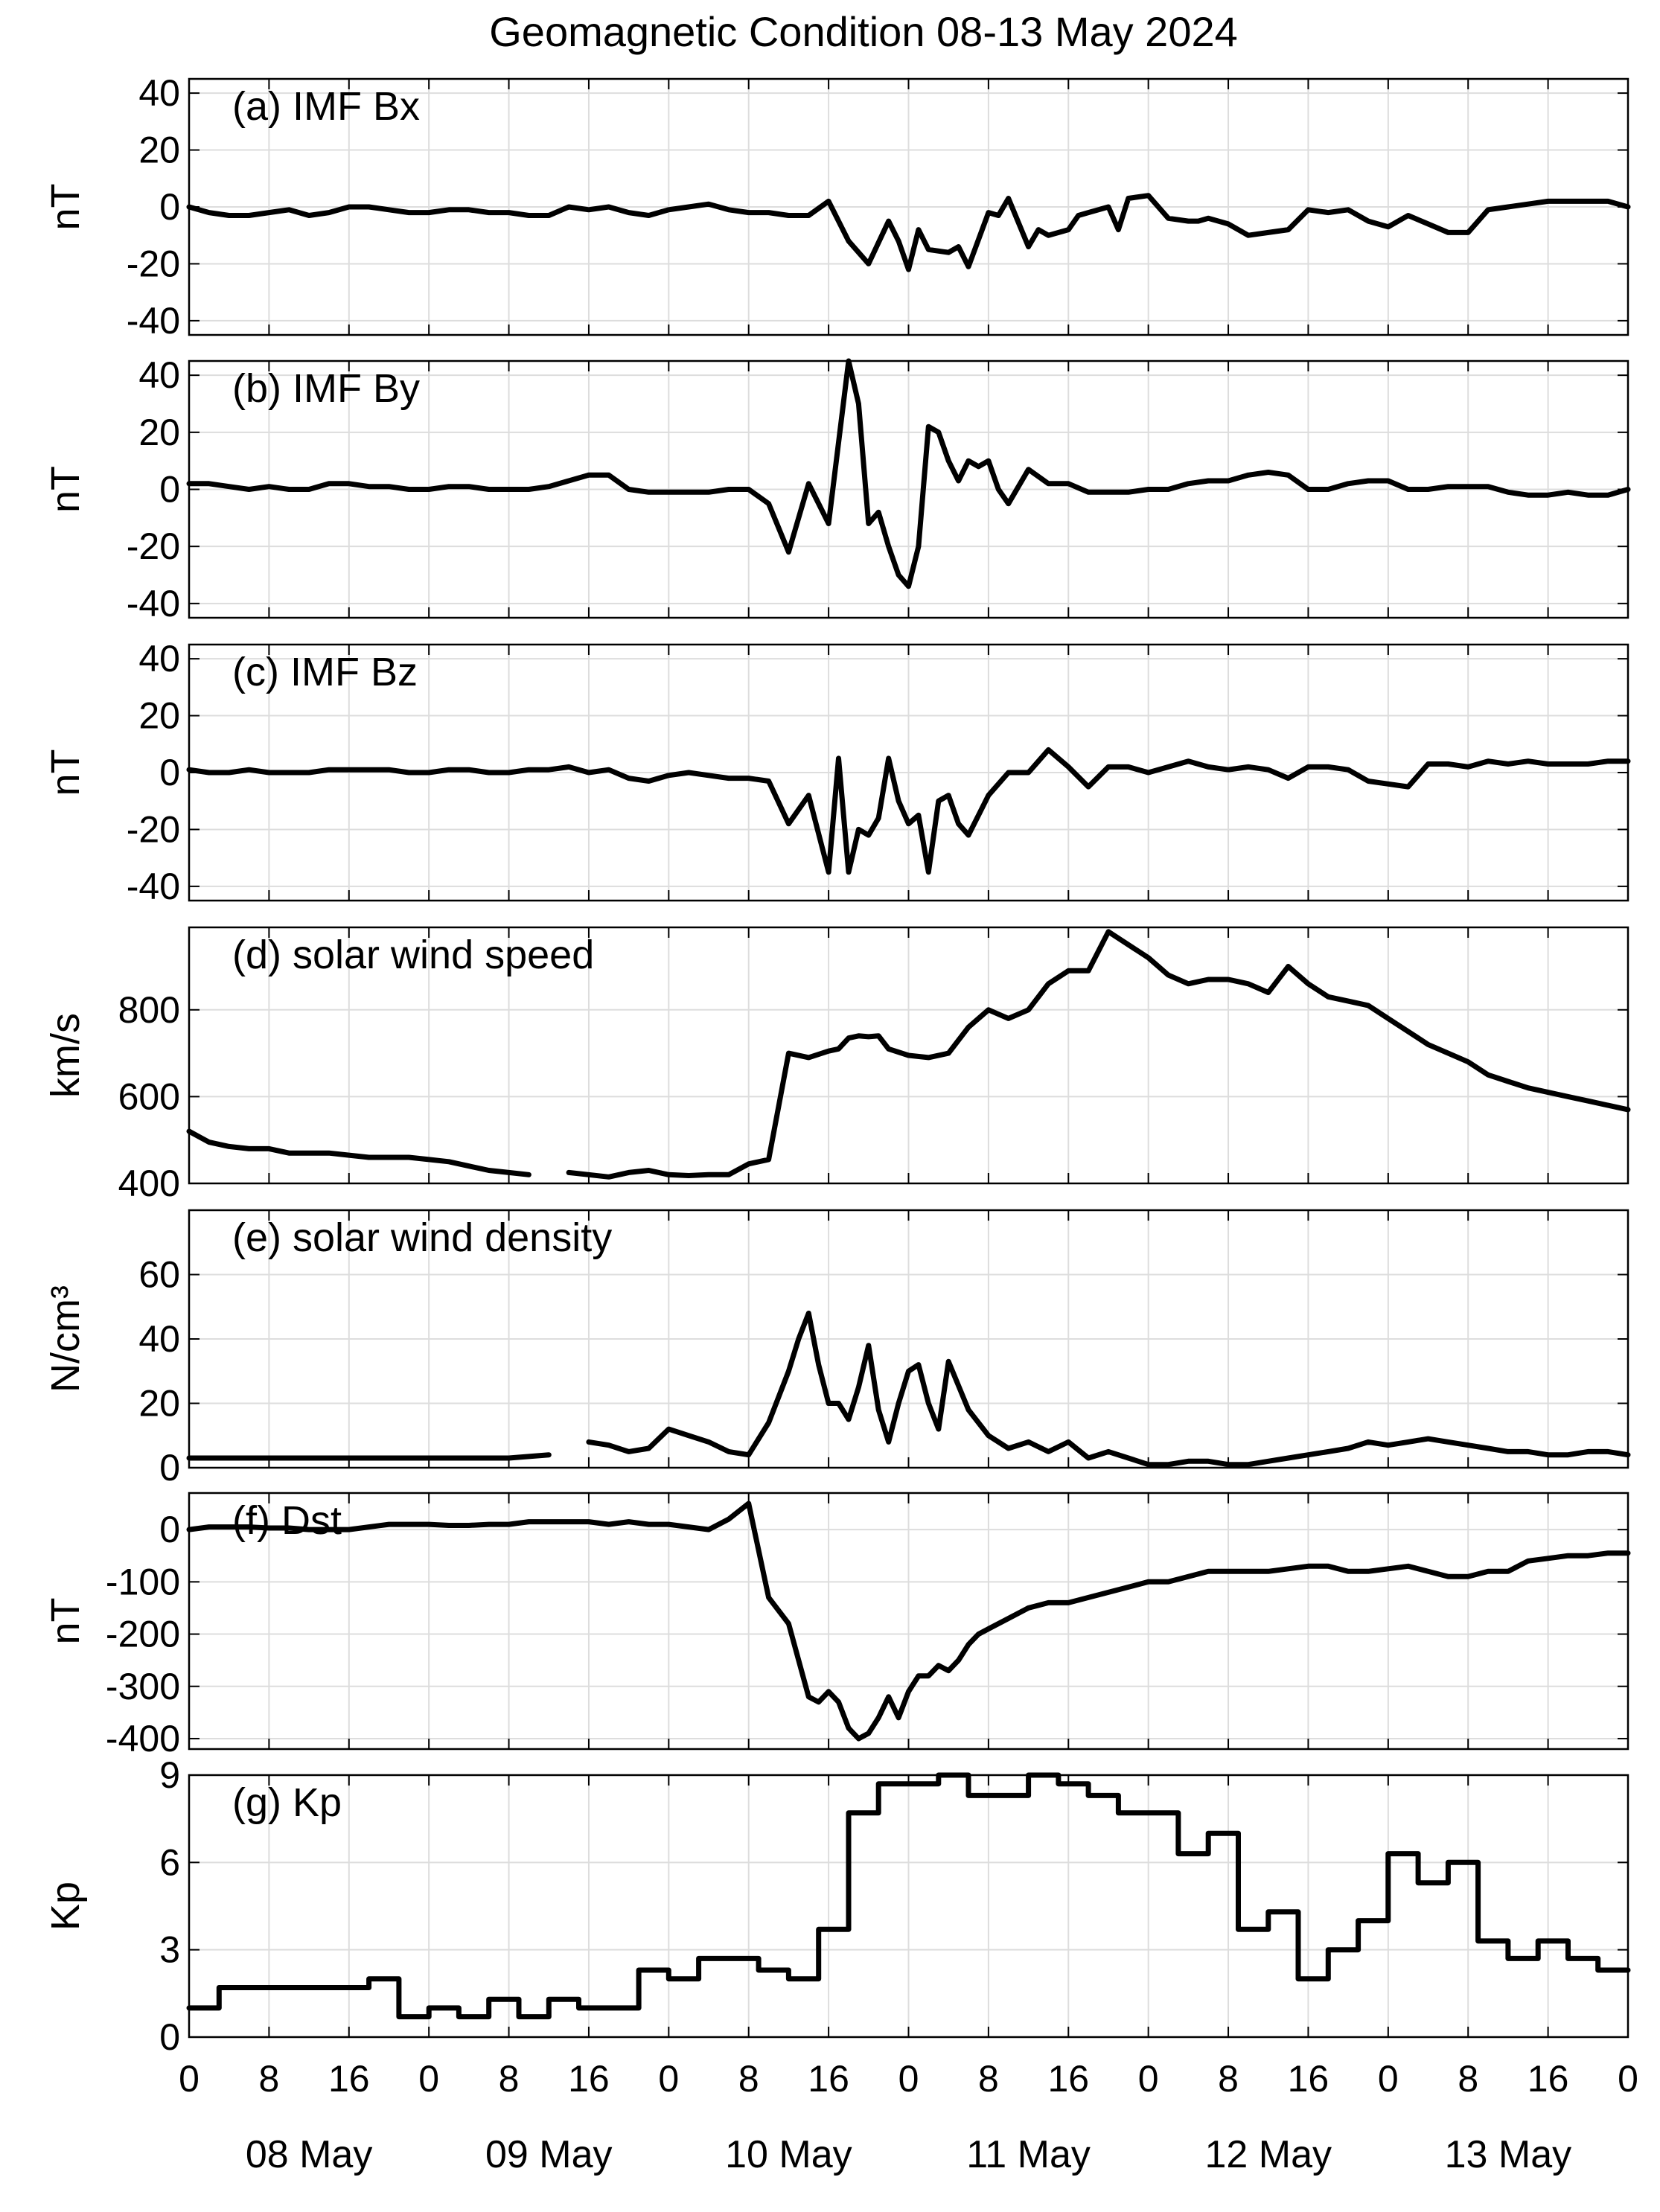 The image size is (1660, 2212). I want to click on y-tick-label: 60, so click(159, 1275).